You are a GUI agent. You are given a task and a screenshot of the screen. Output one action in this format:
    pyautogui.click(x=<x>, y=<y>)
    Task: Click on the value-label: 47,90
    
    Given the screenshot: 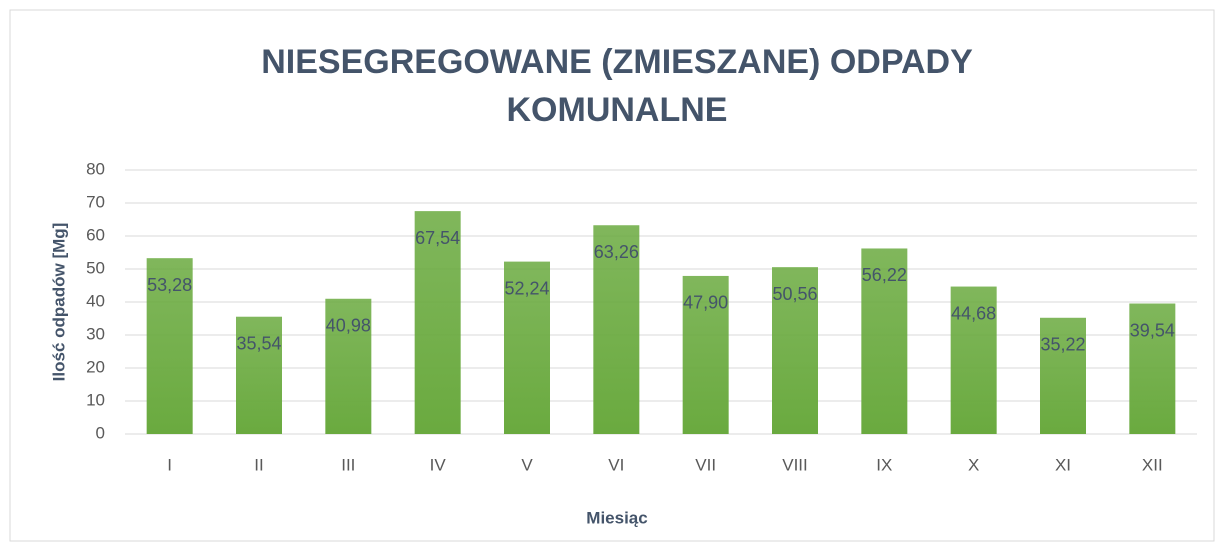 What is the action you would take?
    pyautogui.click(x=705, y=303)
    